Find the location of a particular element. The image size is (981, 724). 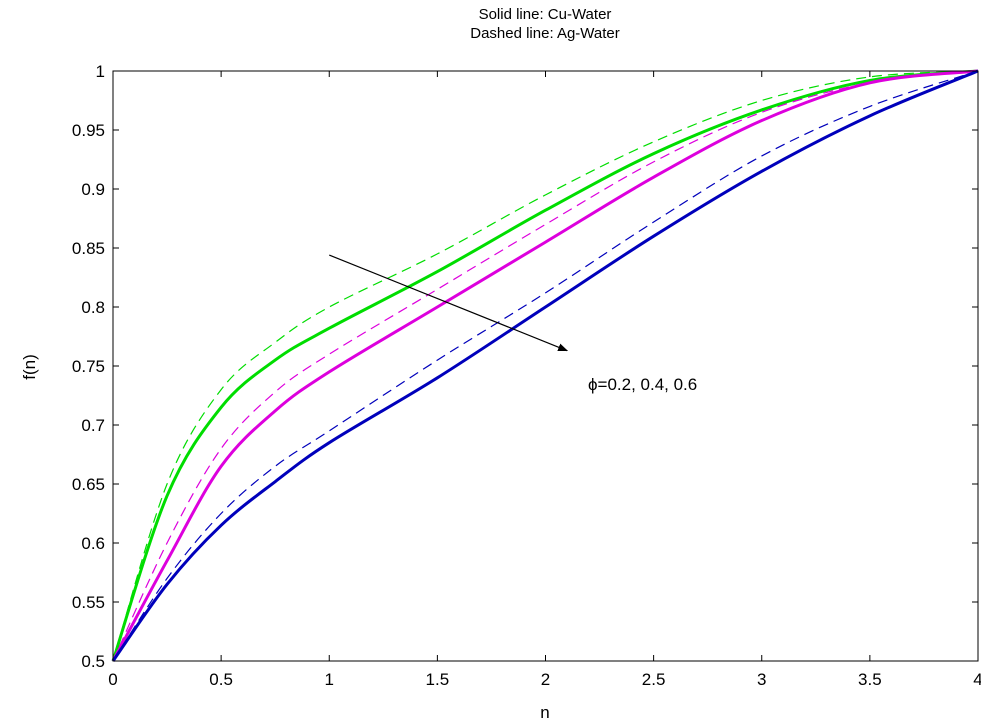

annotation-arrow is located at coordinates (449, 303).